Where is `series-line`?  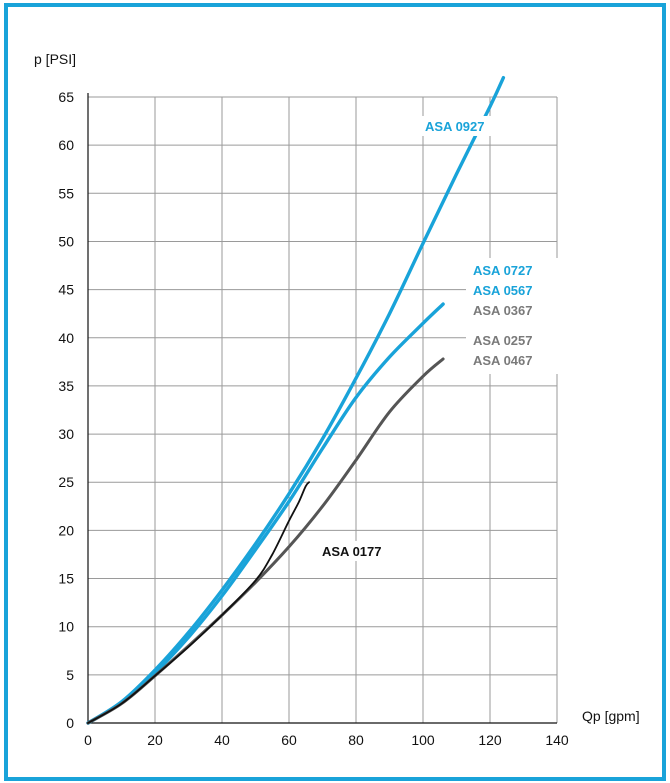 series-line is located at coordinates (198, 602).